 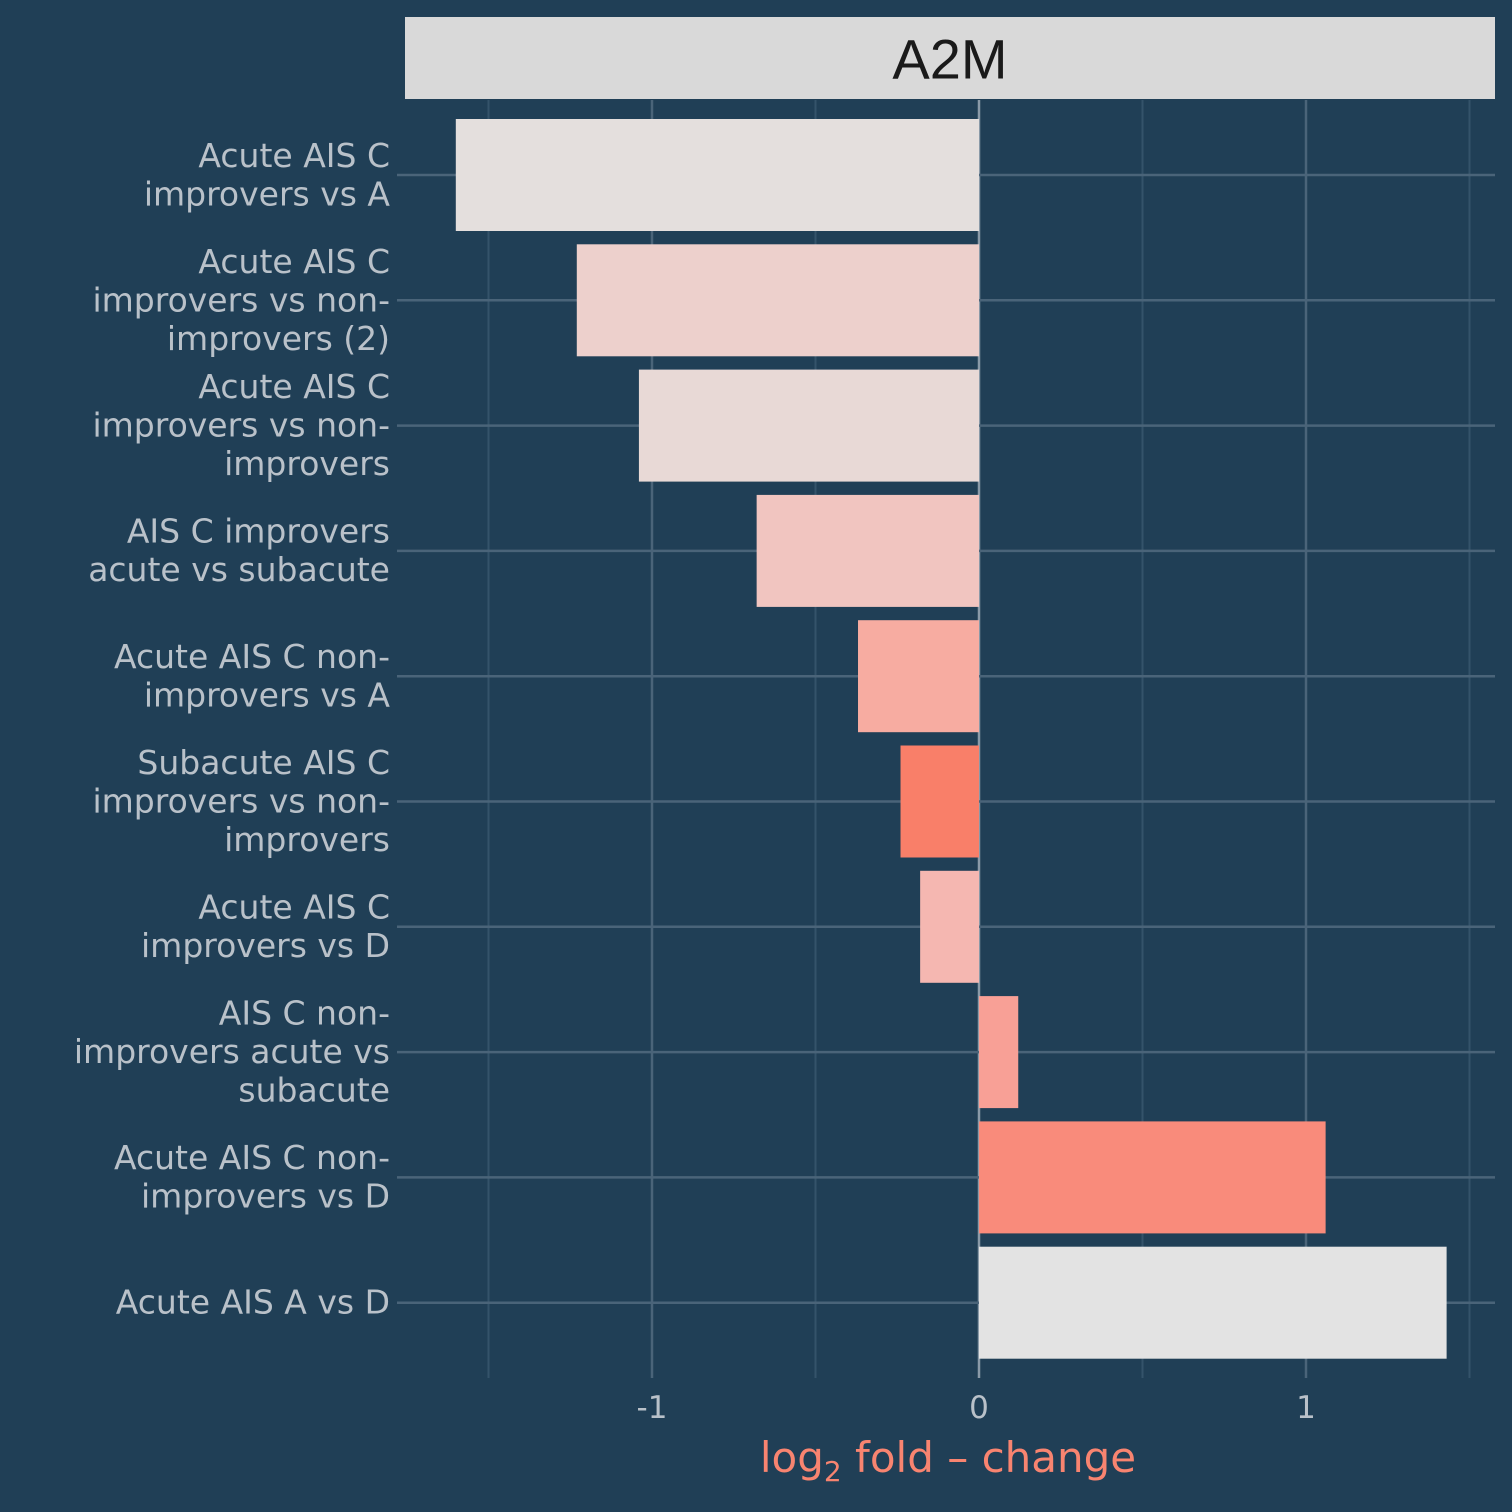 I want to click on category-label: Acute AIS C non-improvers vs A, so click(x=252, y=676).